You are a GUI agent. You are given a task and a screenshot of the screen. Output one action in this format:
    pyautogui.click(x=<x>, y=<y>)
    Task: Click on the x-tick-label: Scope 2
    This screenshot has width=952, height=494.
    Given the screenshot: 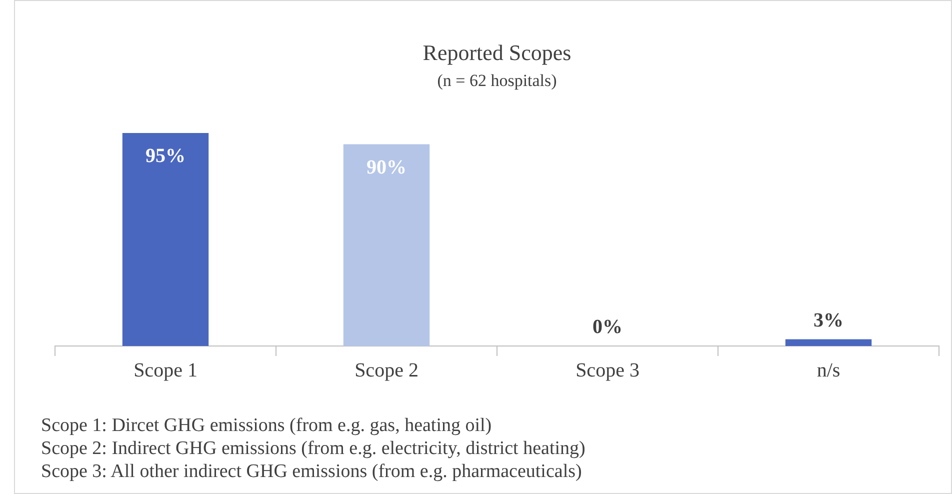 What is the action you would take?
    pyautogui.click(x=386, y=370)
    